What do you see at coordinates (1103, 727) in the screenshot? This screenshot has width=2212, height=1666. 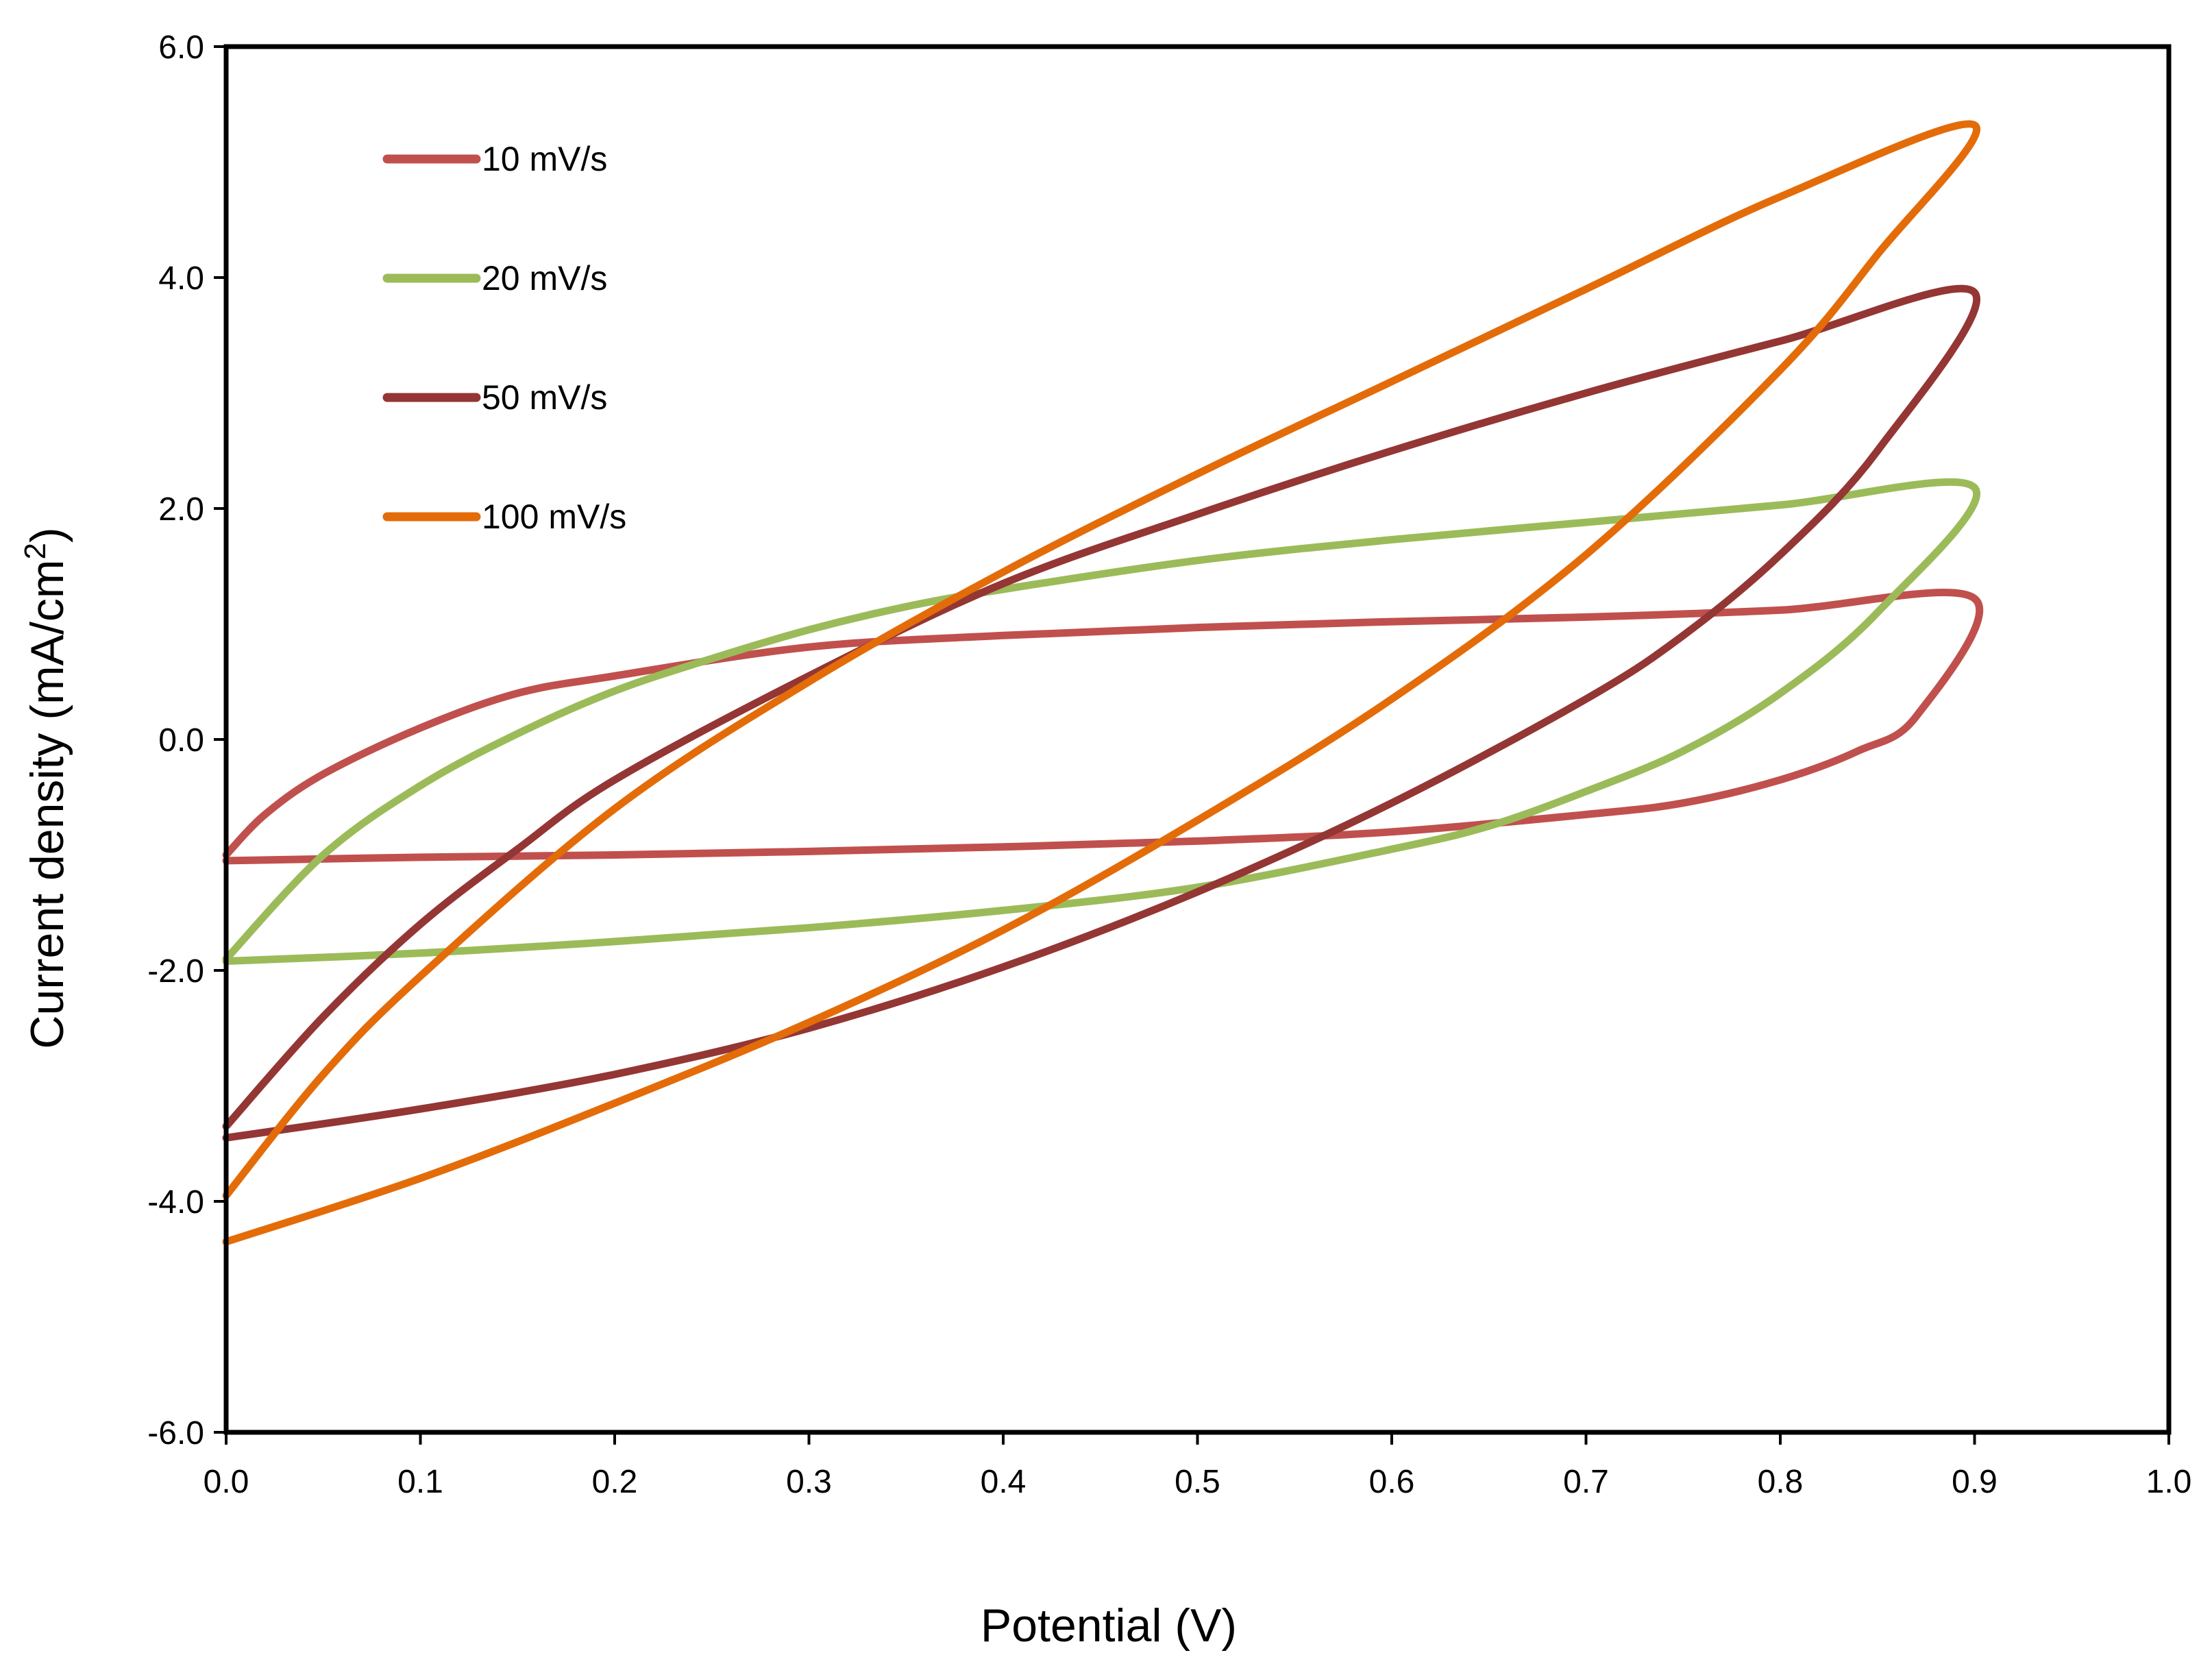 I see `series-line-10-mv-s` at bounding box center [1103, 727].